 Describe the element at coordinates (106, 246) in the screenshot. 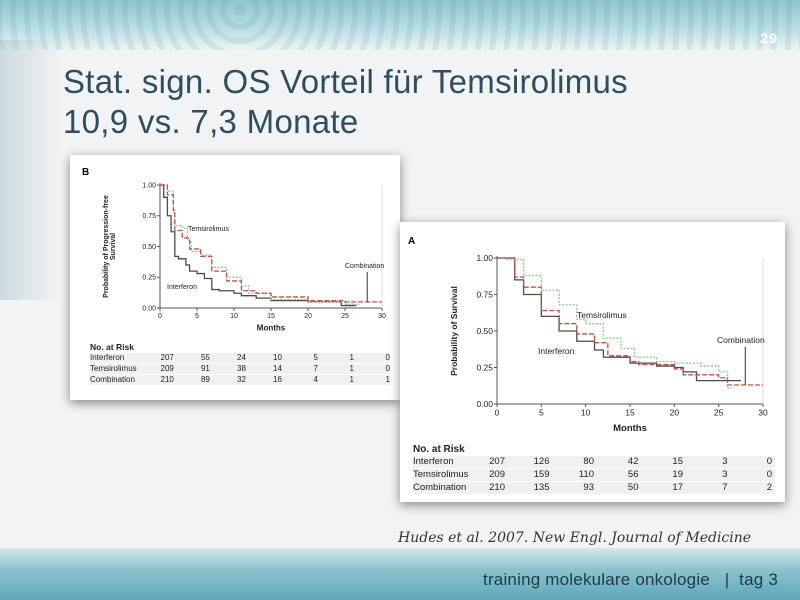

I see `y-axis-title-line: Probability of Progression-free` at that location.